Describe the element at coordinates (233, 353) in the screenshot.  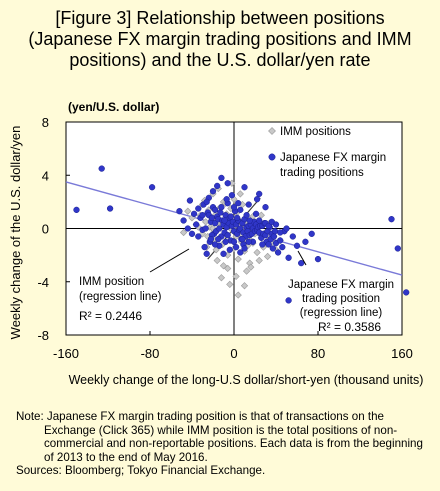
I see `x-tick-label: 0` at that location.